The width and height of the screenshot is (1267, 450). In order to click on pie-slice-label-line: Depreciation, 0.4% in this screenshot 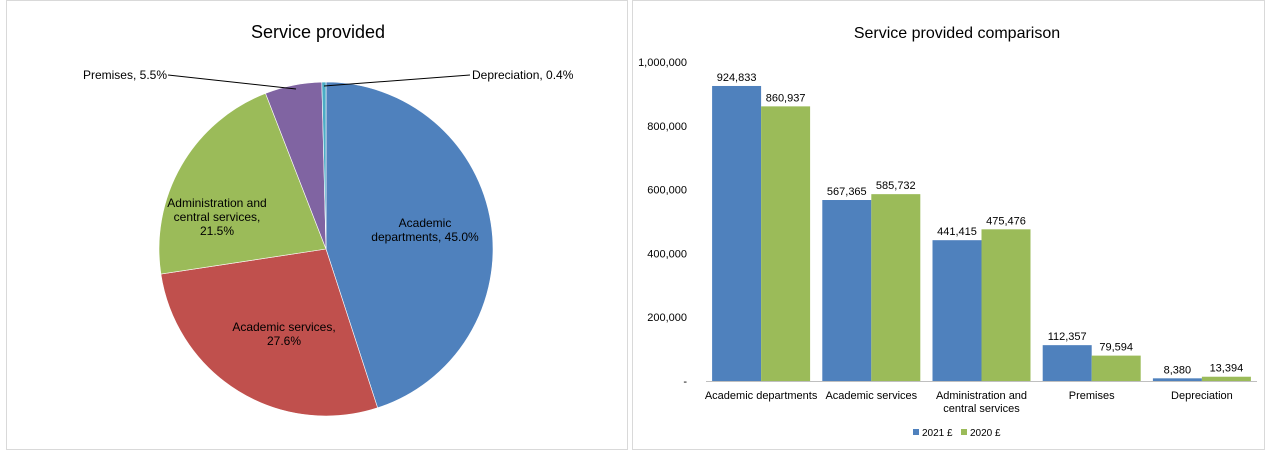, I will do `click(523, 75)`.